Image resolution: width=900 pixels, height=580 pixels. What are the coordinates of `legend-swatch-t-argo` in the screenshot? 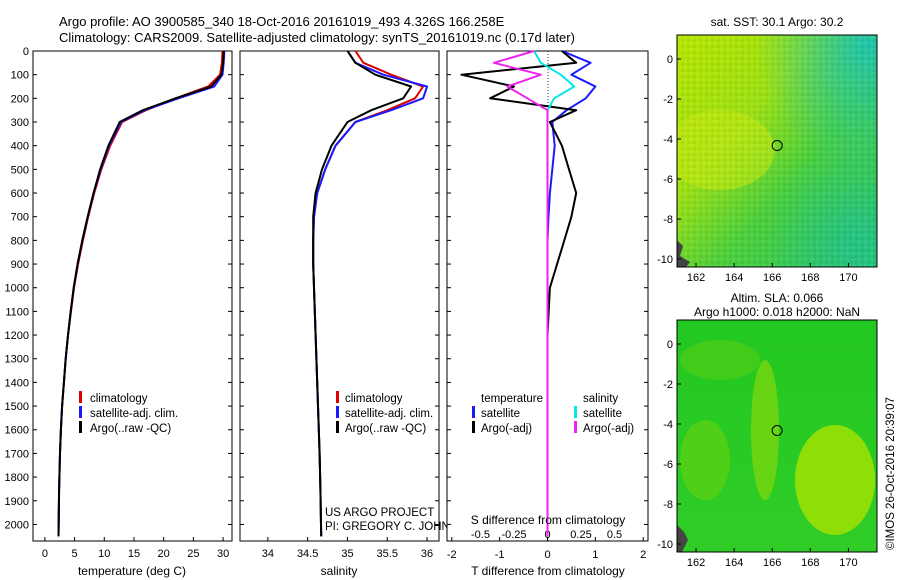 It's located at (473, 427).